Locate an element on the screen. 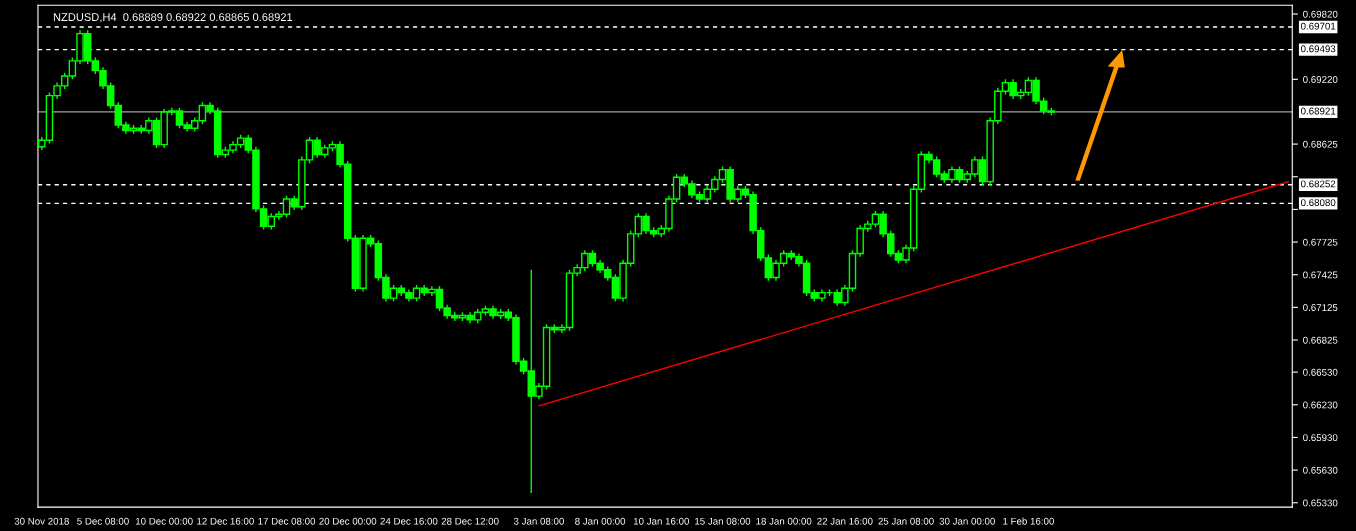  ref-line-label: 0.68252 is located at coordinates (1318, 184).